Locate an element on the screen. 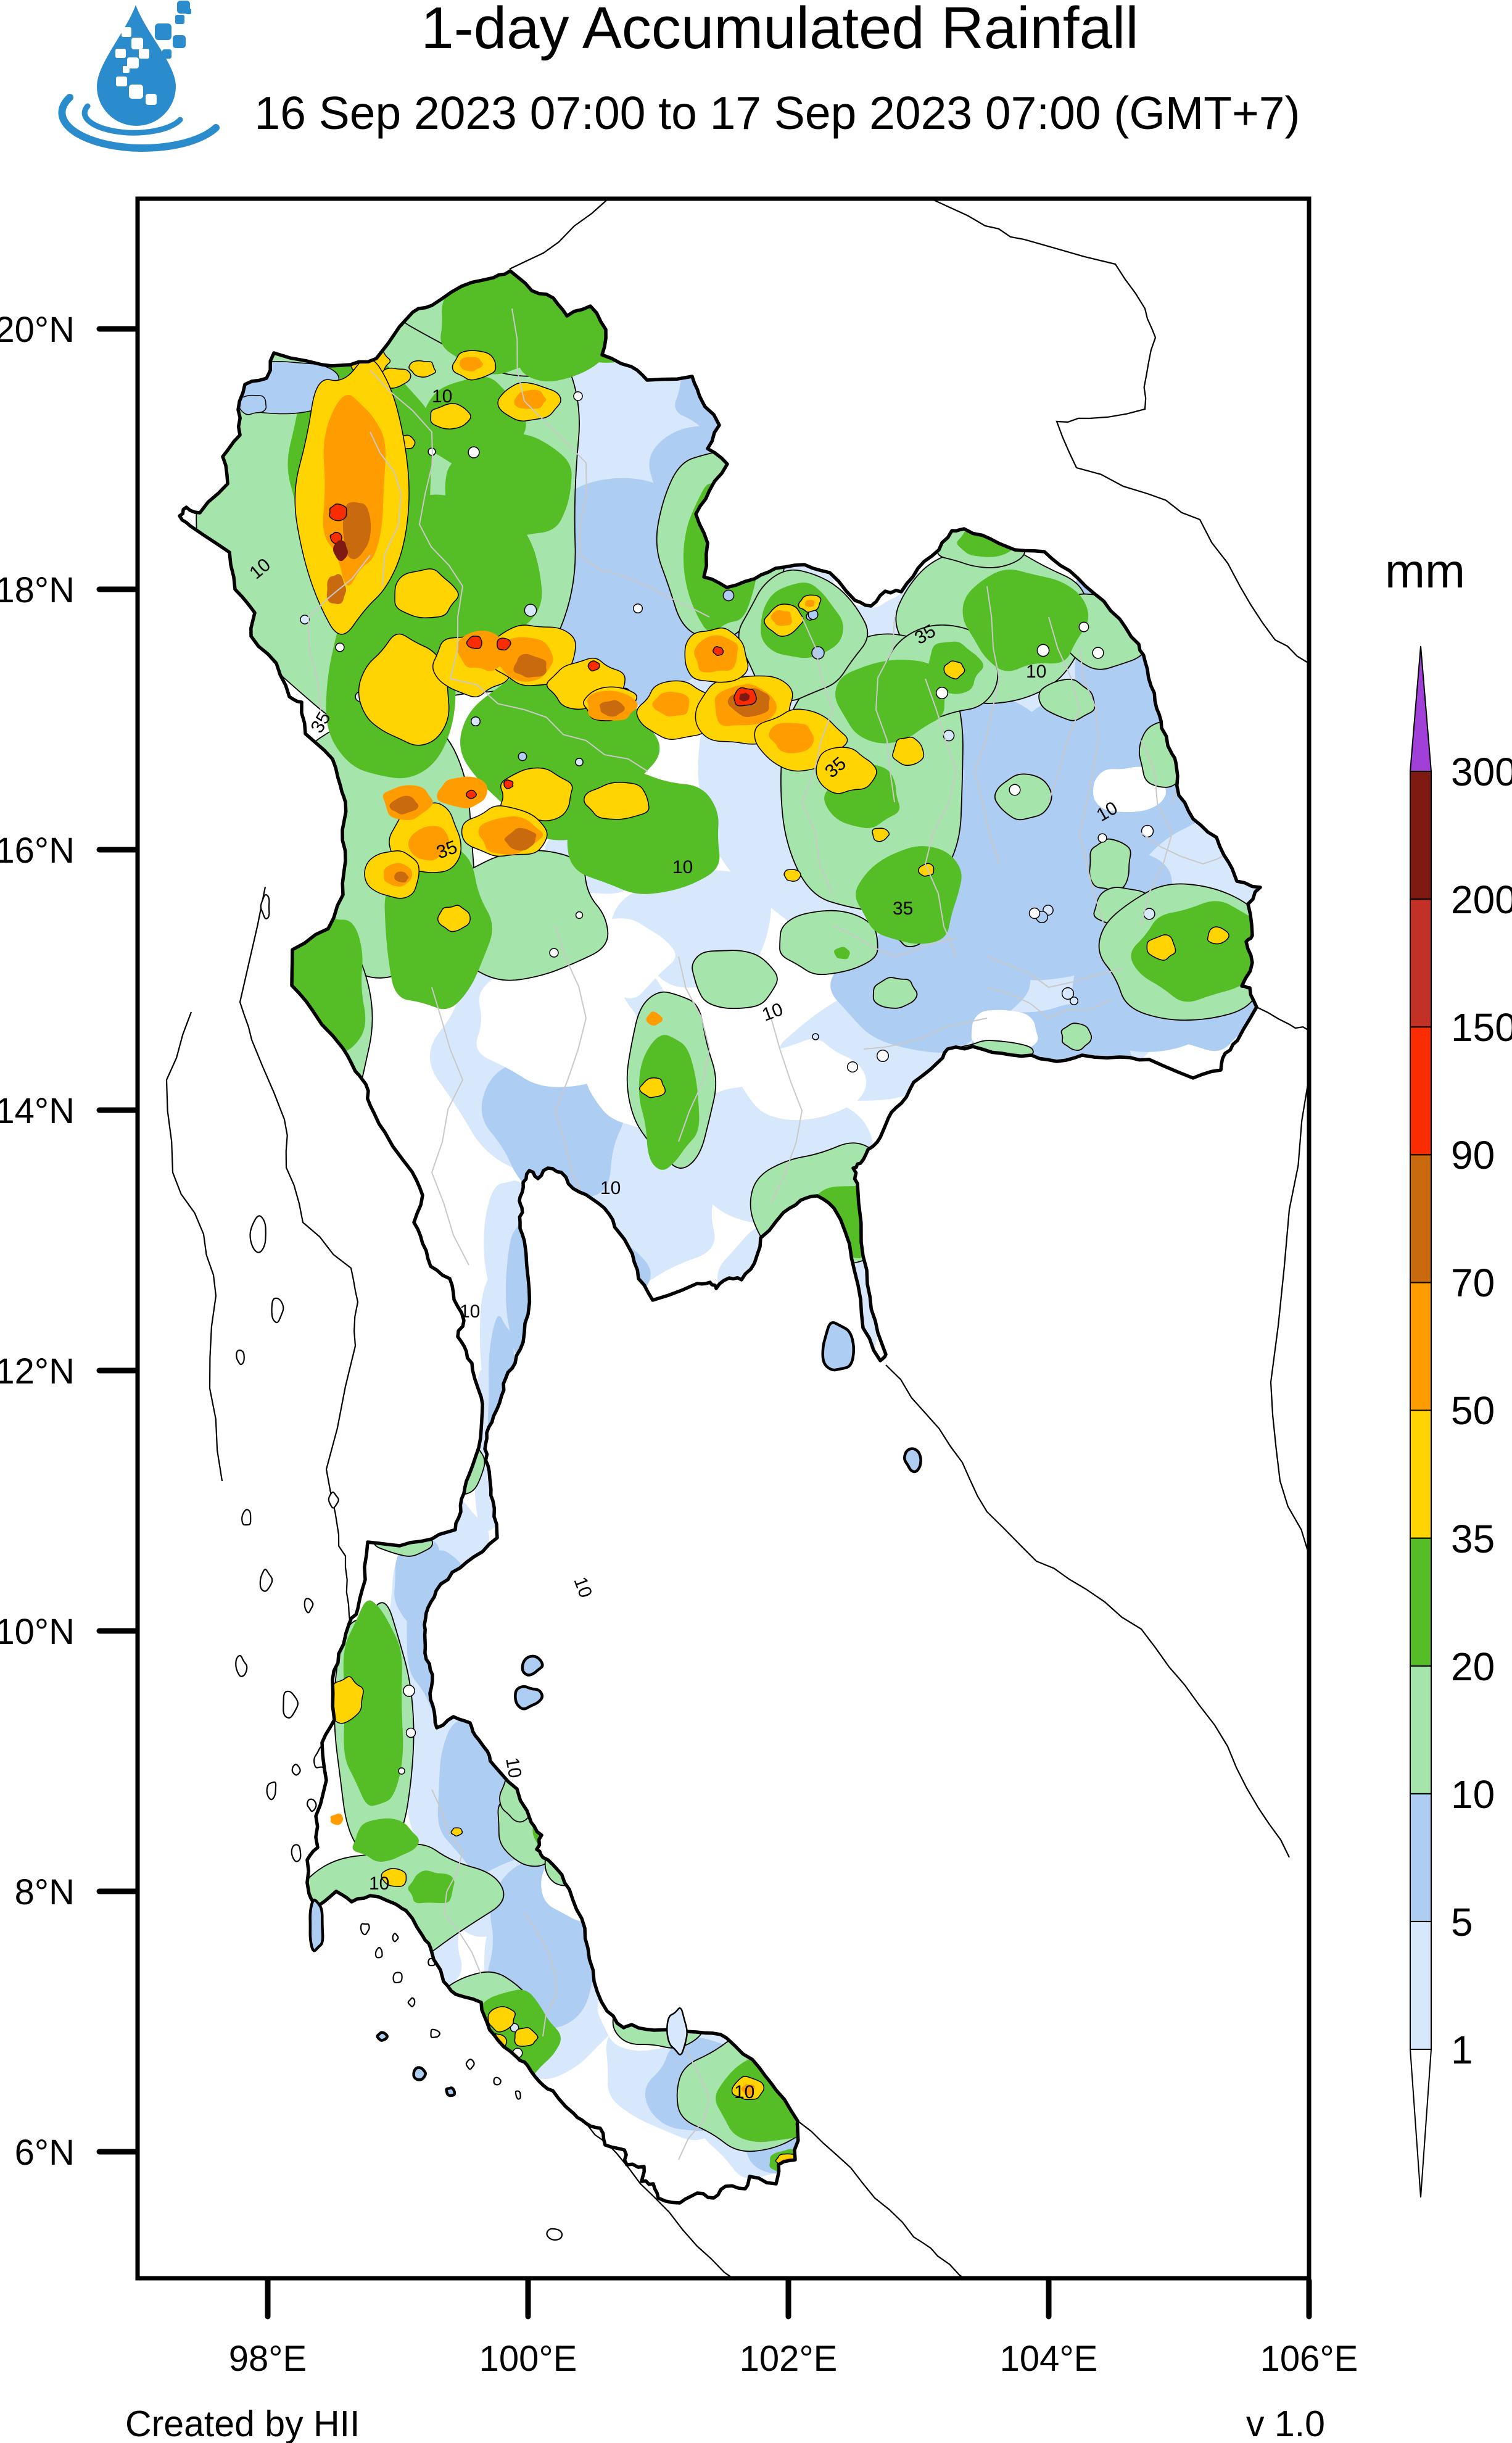 The height and width of the screenshot is (2443, 1512). svg-text: 5 is located at coordinates (1462, 1922).